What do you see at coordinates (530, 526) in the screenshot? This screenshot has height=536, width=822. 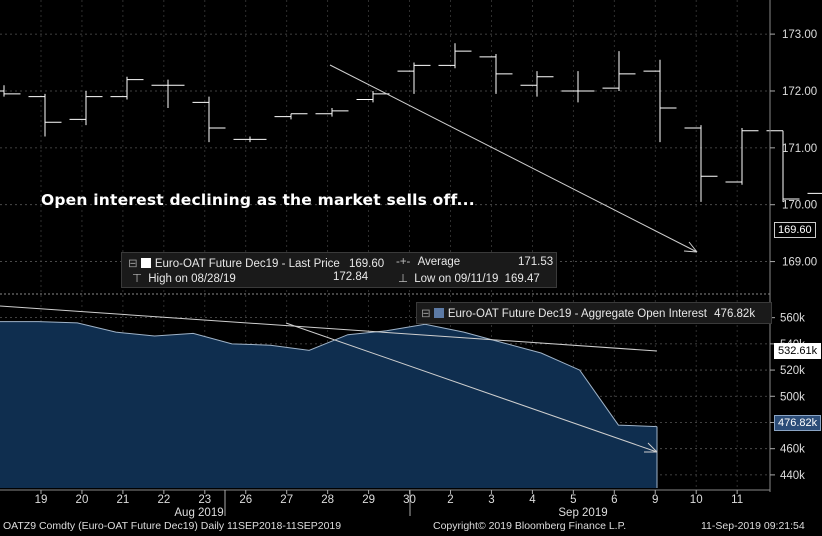 I see `footer-copyright: Copyright© 2019 Bloomberg Finance L.P.` at bounding box center [530, 526].